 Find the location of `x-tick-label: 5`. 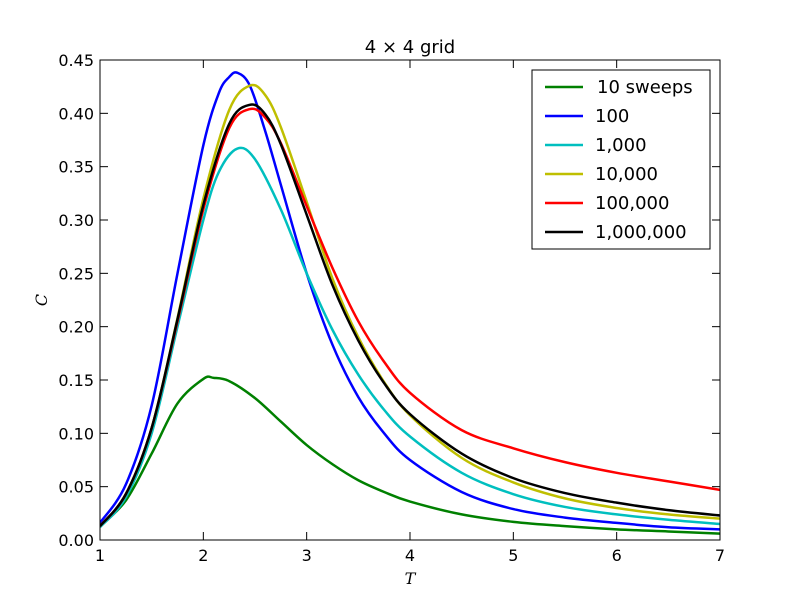

x-tick-label: 5 is located at coordinates (513, 555).